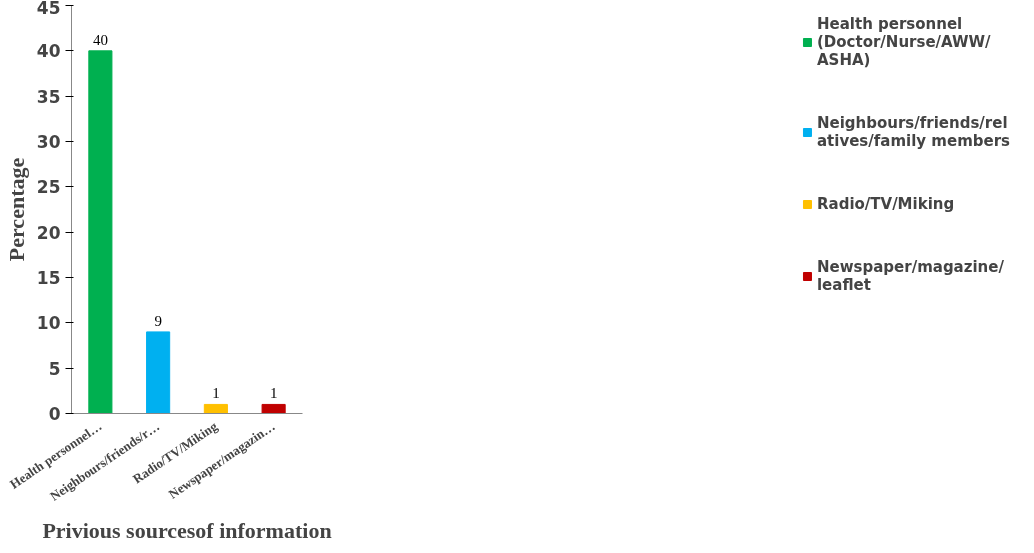 The width and height of the screenshot is (1034, 553). I want to click on y-tick-label: 10, so click(48, 323).